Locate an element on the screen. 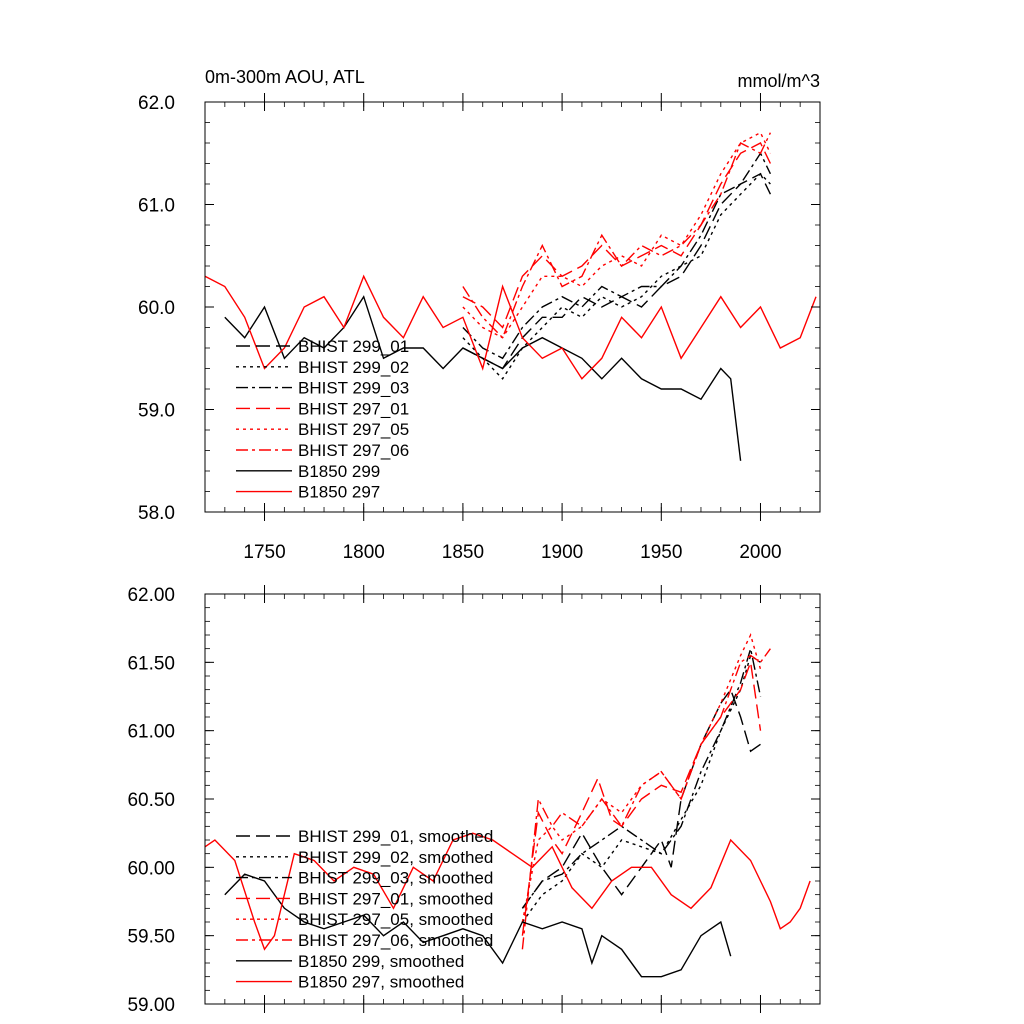 The width and height of the screenshot is (1024, 1024). legend-label: B1850 299, smoothed is located at coordinates (381, 961).